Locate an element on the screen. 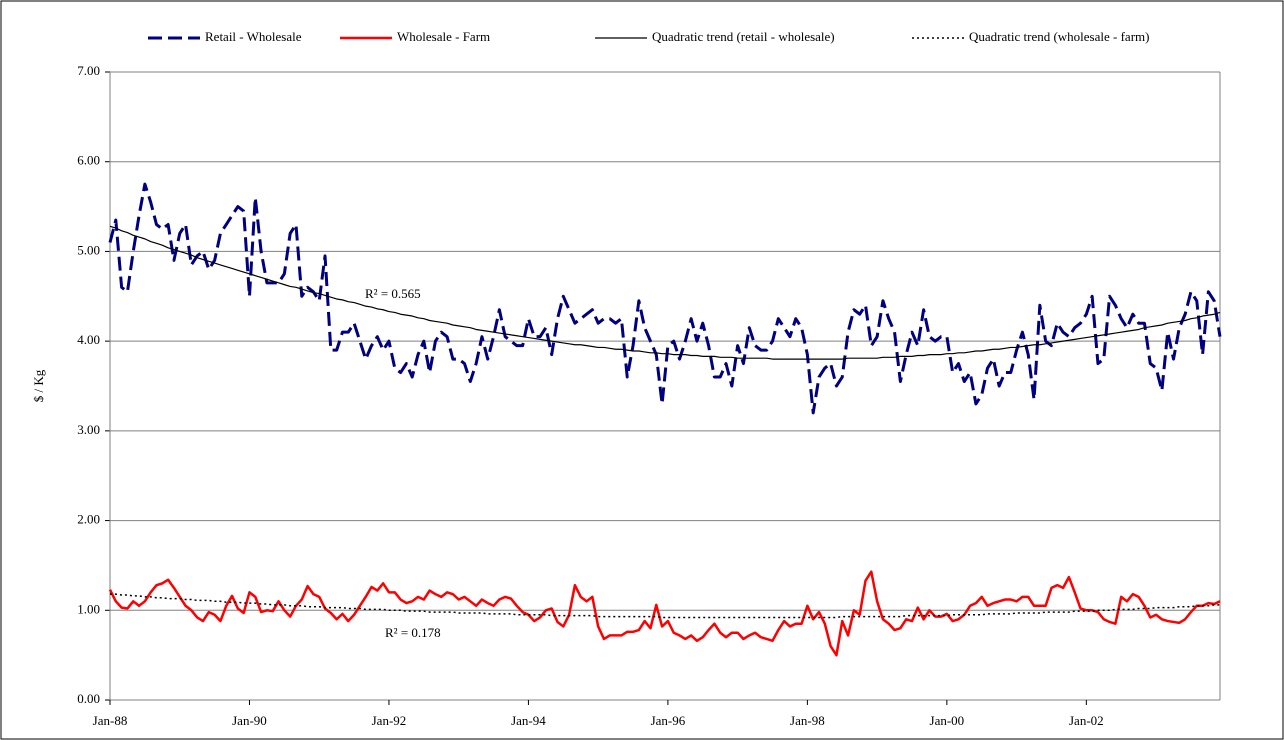 This screenshot has height=740, width=1284. x-tick-label: Jan-02 is located at coordinates (1086, 720).